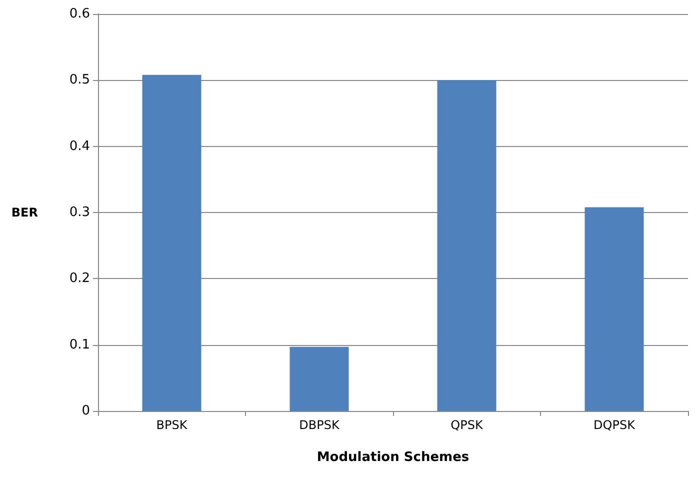 The image size is (697, 483). Describe the element at coordinates (615, 425) in the screenshot. I see `x-tick-label: DQPSK` at that location.